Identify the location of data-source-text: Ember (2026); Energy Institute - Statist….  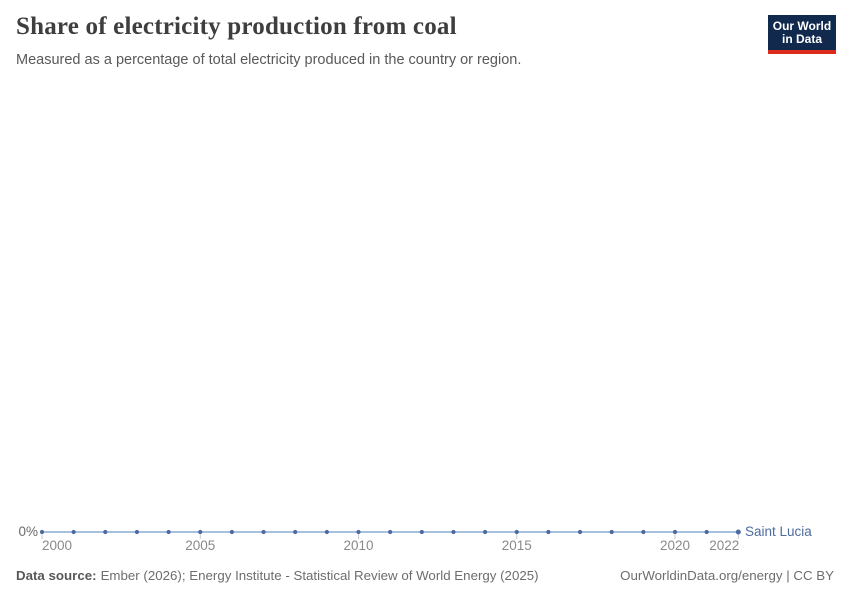
(319, 575).